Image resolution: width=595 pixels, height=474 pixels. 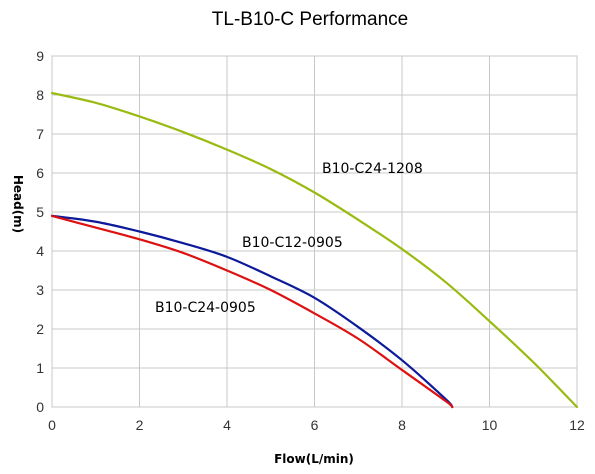 I want to click on series-labels: B10-C24-1208 B10-C12-0905 B10-C24-0905, so click(x=289, y=238).